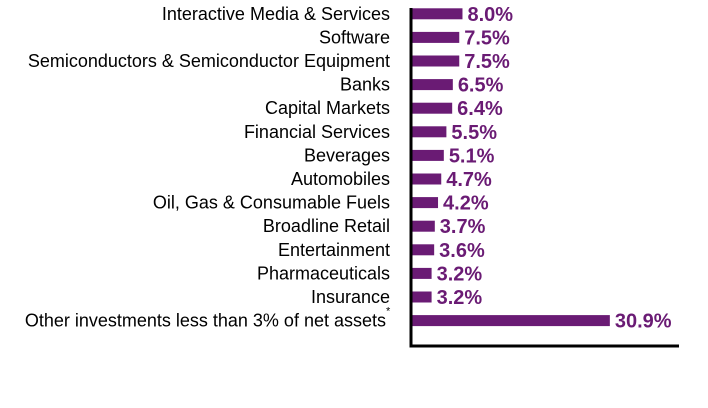 This screenshot has width=708, height=408. I want to click on value-label: 5.5%, so click(474, 133).